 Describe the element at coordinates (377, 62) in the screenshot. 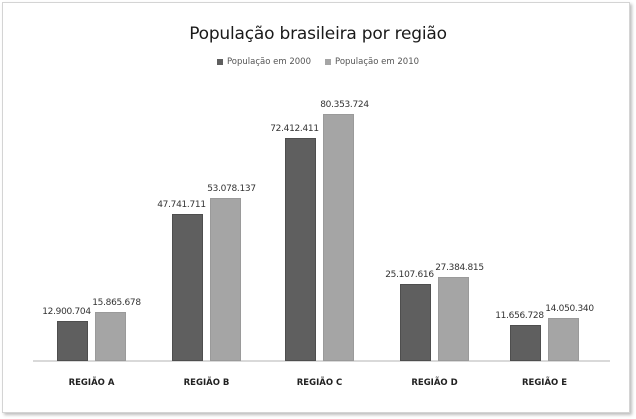

I see `legend-label-2010: População em 2010` at that location.